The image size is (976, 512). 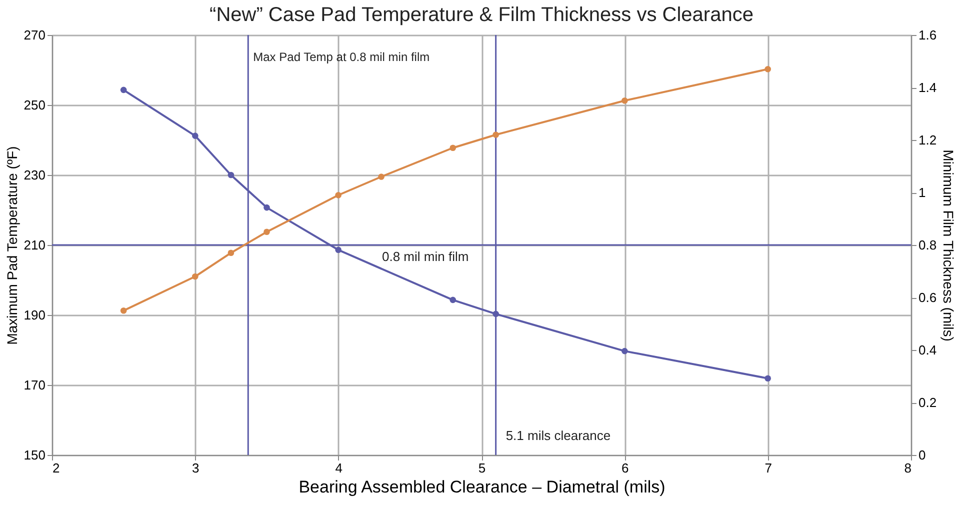 I want to click on y-tick-label: 250, so click(x=35, y=105).